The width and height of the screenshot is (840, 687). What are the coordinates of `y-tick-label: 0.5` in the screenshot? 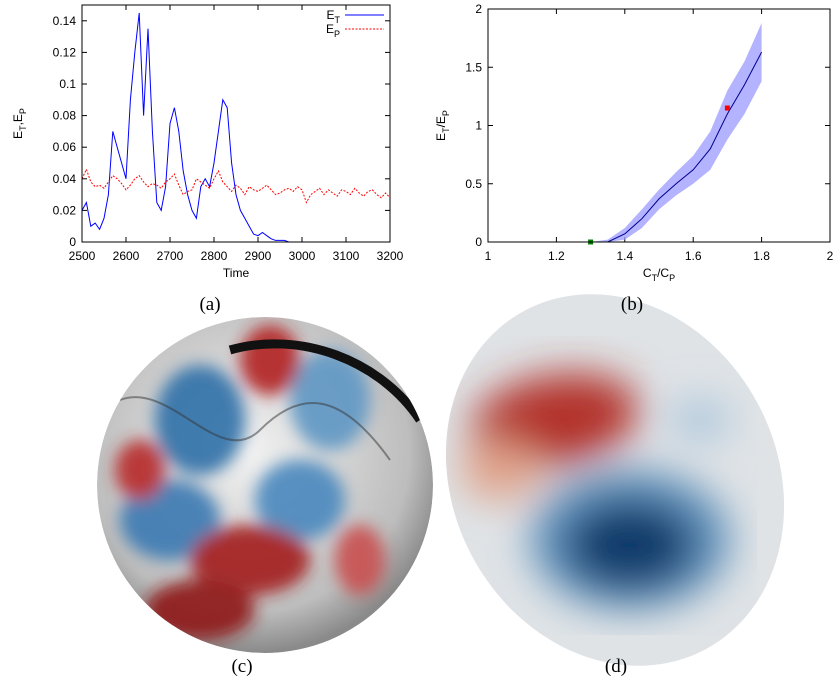 It's located at (473, 184).